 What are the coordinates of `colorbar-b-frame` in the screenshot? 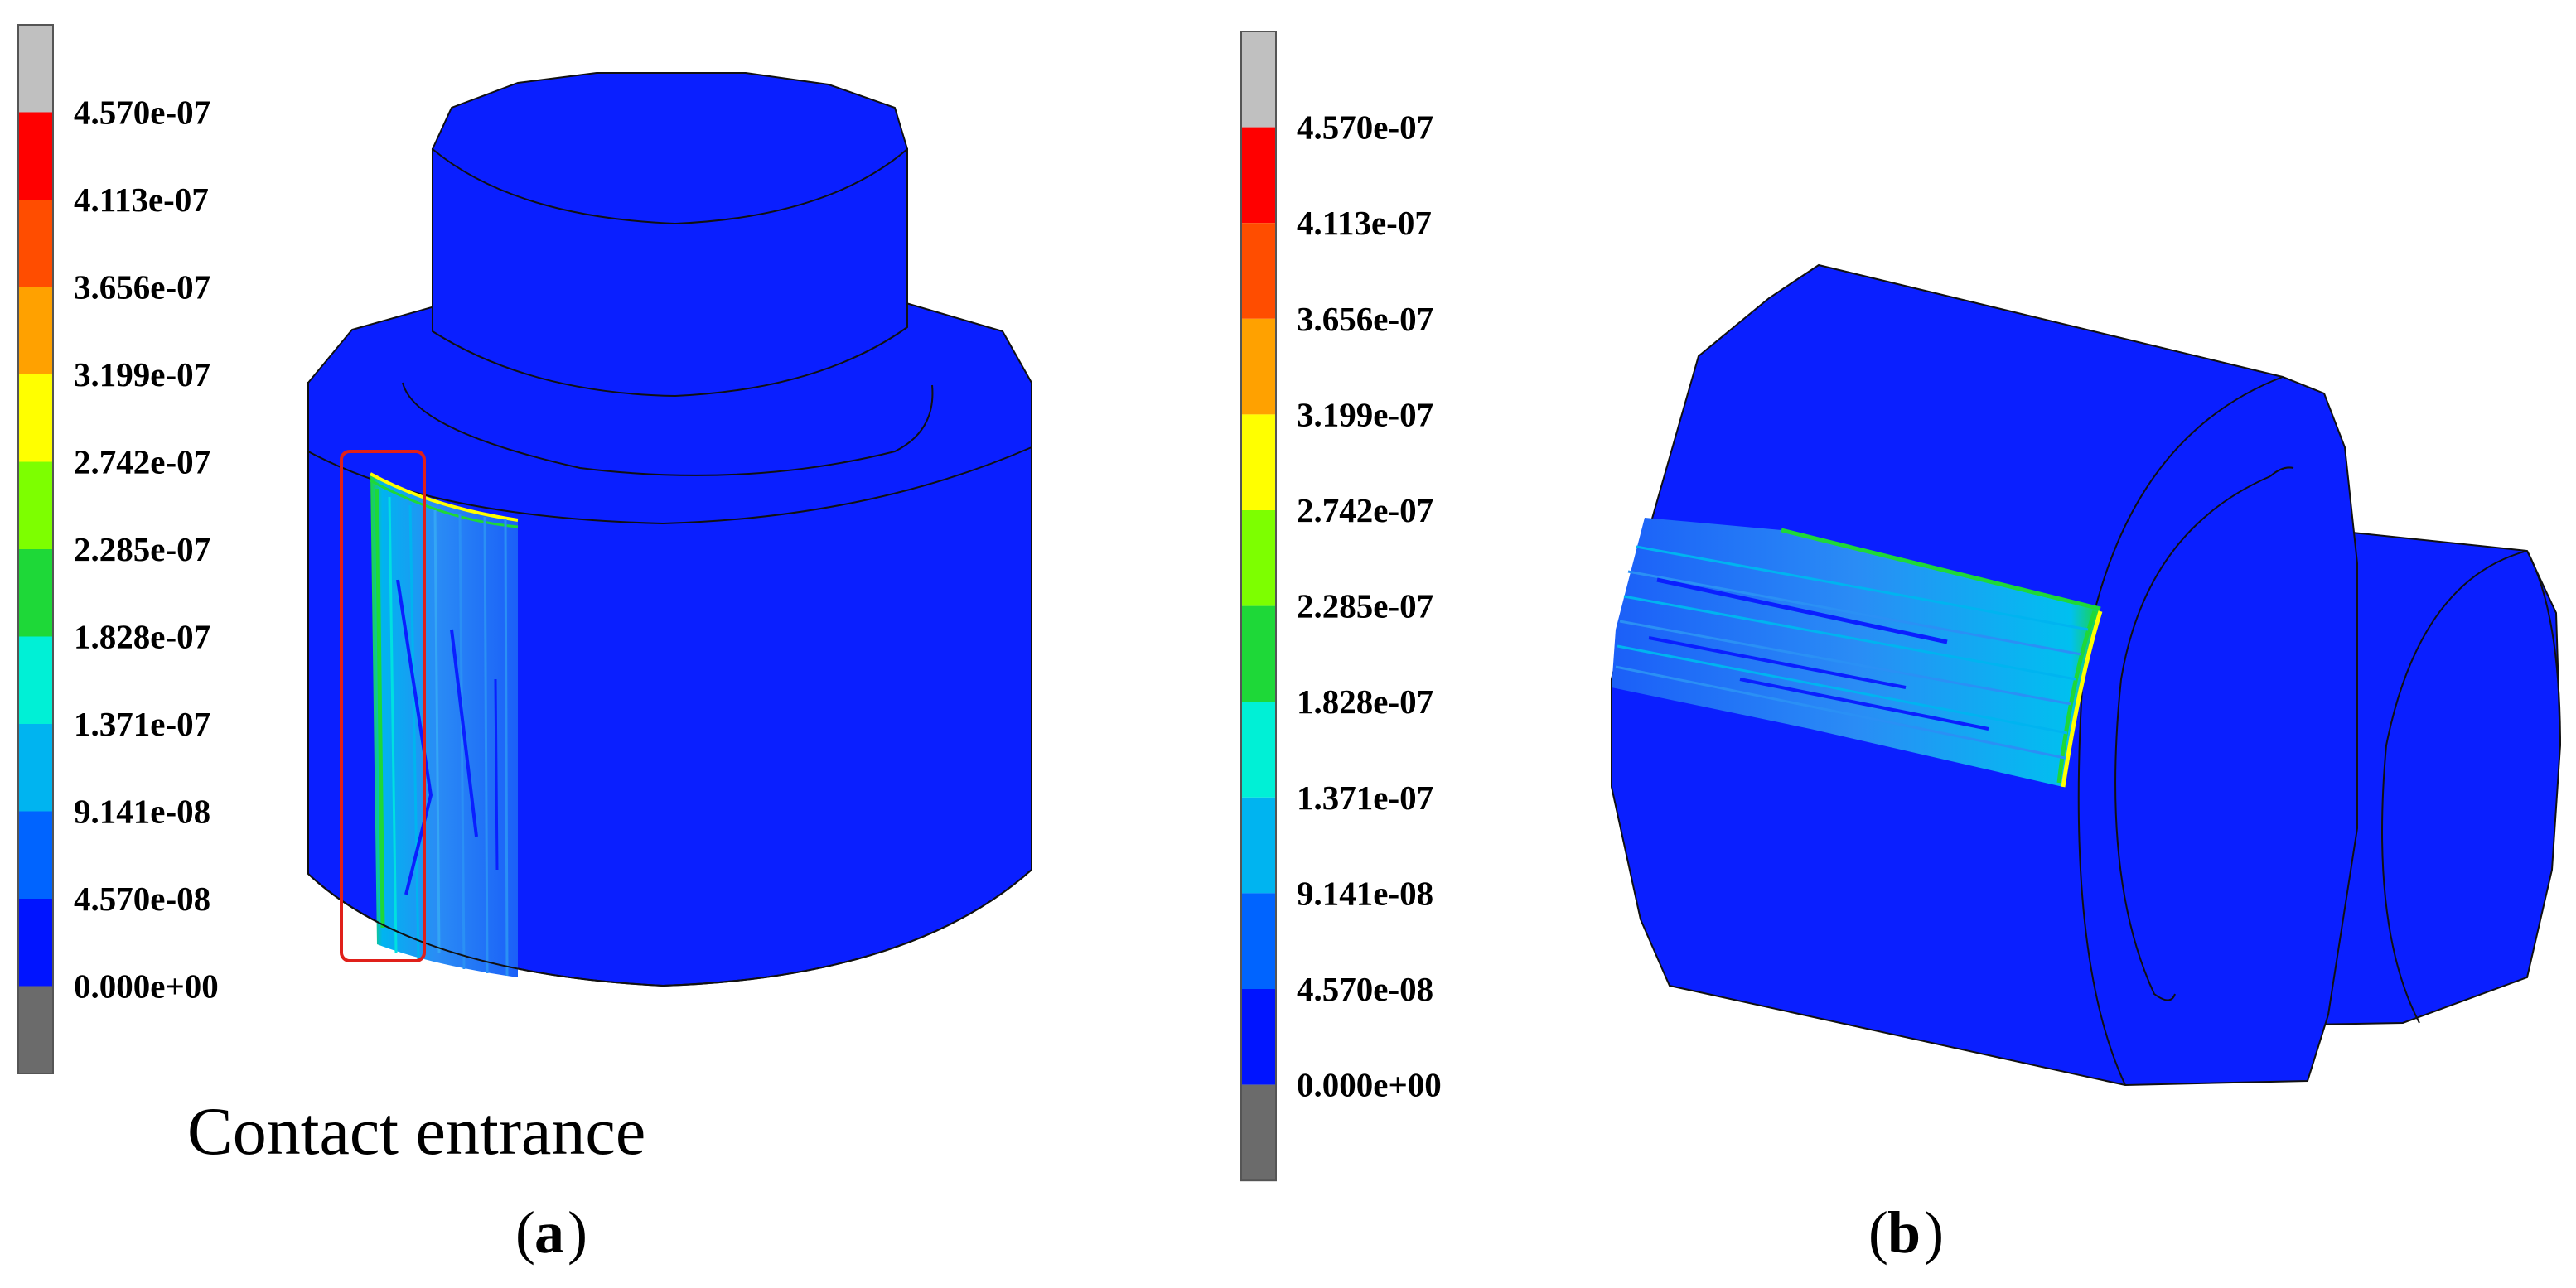 It's located at (1258, 606).